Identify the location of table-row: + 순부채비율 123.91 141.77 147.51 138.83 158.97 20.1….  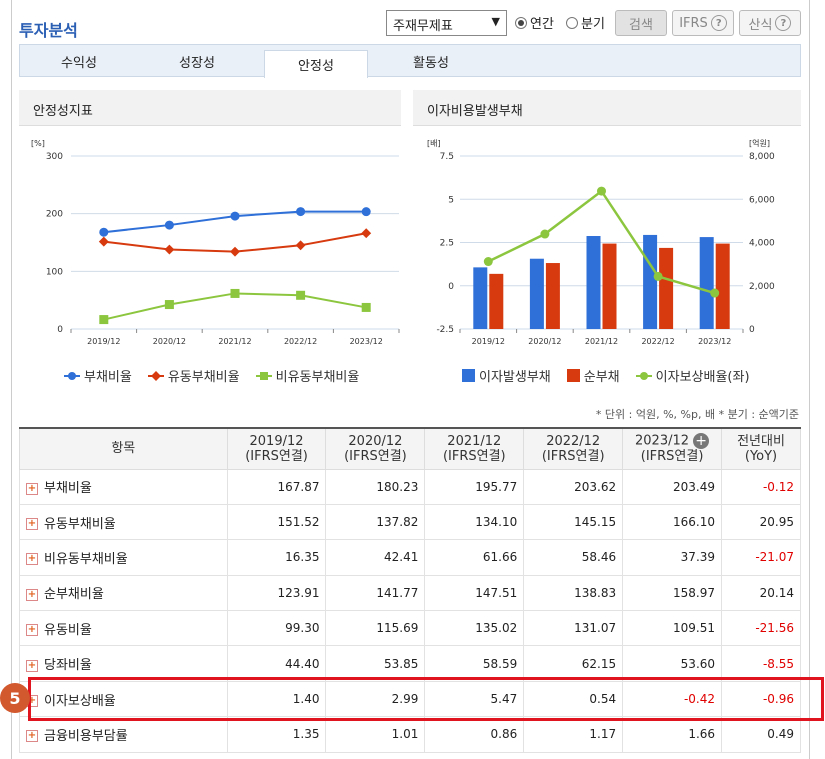
(410, 593).